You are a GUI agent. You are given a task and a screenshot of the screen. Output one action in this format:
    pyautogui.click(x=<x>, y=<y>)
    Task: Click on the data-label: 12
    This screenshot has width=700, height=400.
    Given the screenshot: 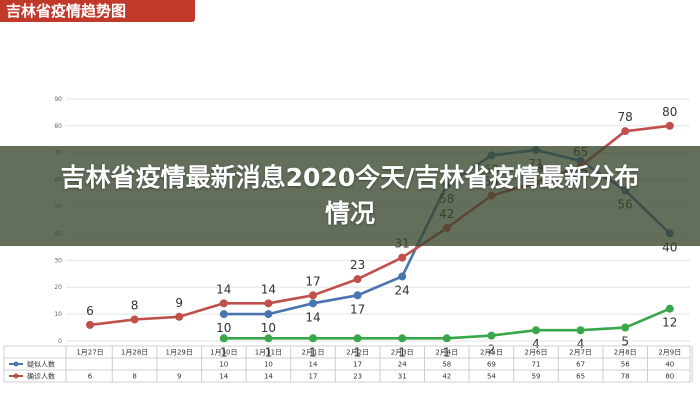 What is the action you would take?
    pyautogui.click(x=669, y=323)
    